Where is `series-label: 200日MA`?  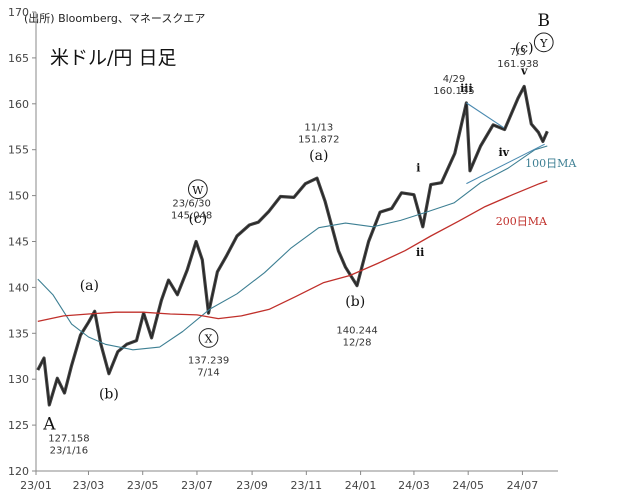
series-label: 200日MA is located at coordinates (522, 221).